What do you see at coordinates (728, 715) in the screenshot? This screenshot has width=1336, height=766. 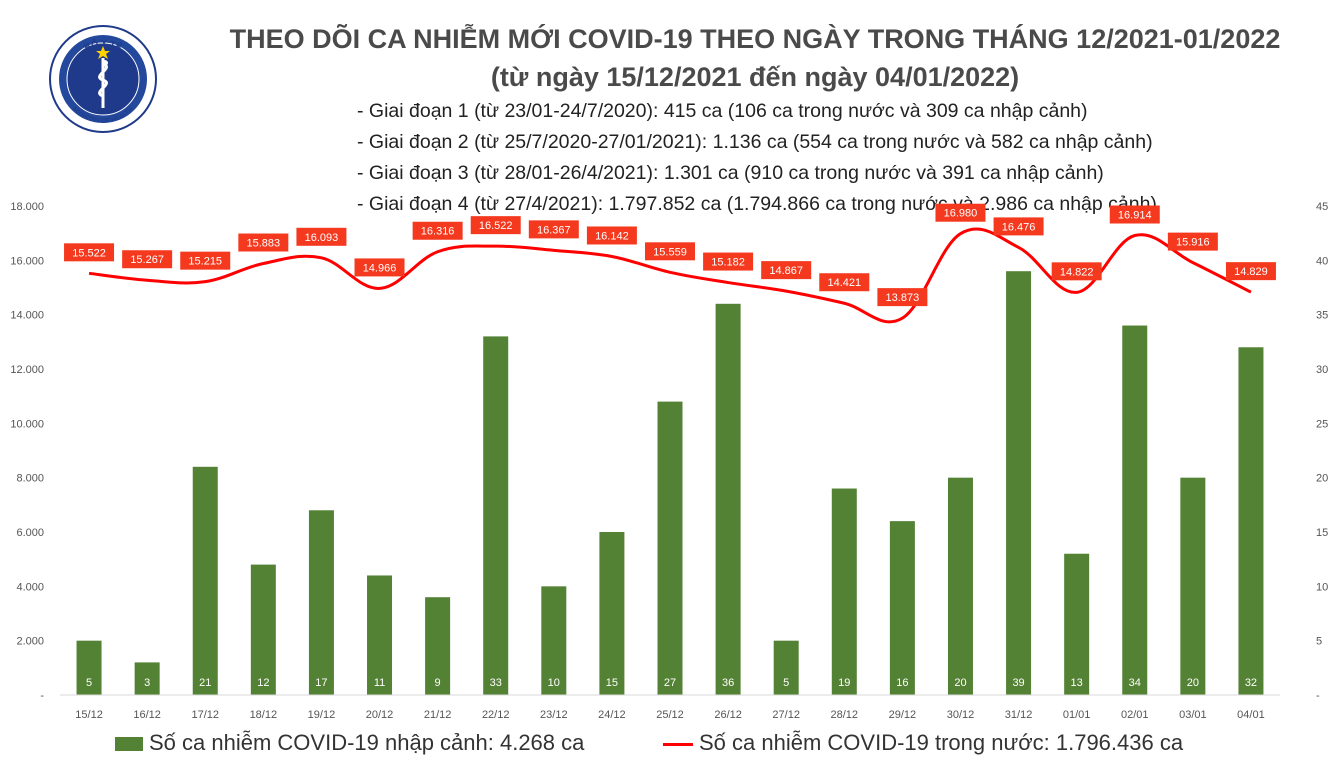 I see `x-tick-label: 26/12` at bounding box center [728, 715].